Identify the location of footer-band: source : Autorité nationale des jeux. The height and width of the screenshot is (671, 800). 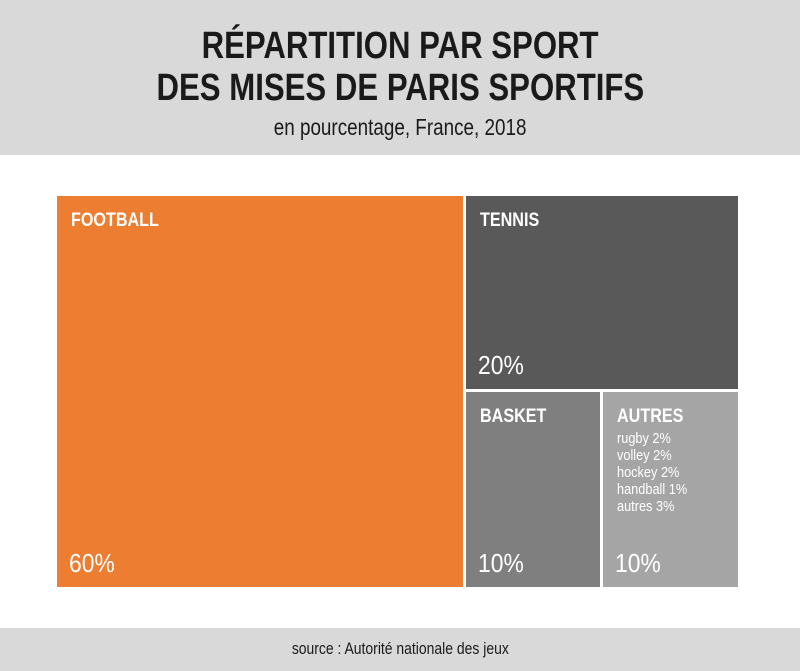
(400, 649).